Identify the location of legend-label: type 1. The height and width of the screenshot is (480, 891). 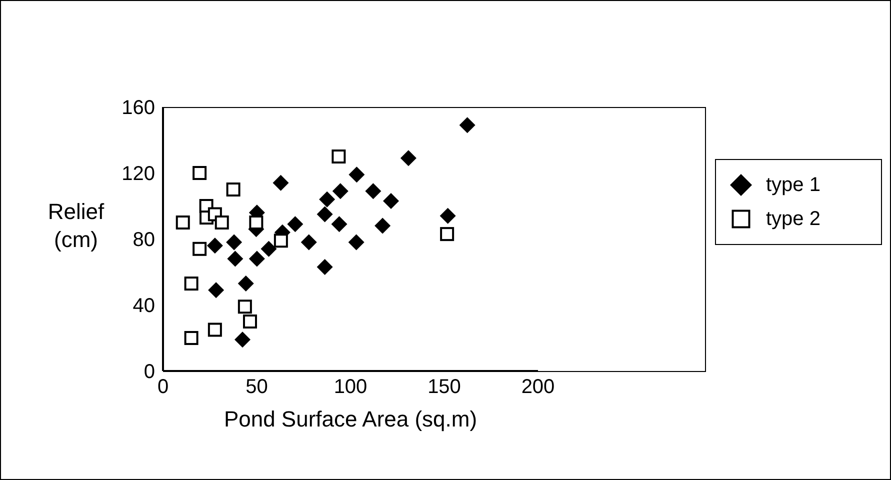
(793, 185).